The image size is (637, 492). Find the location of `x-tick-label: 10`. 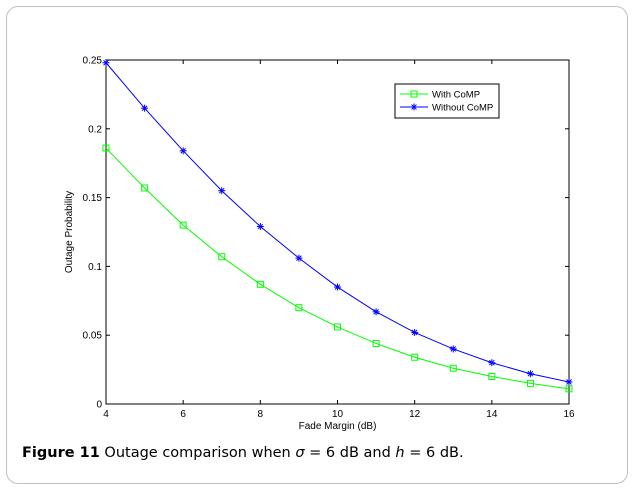

x-tick-label: 10 is located at coordinates (338, 414).